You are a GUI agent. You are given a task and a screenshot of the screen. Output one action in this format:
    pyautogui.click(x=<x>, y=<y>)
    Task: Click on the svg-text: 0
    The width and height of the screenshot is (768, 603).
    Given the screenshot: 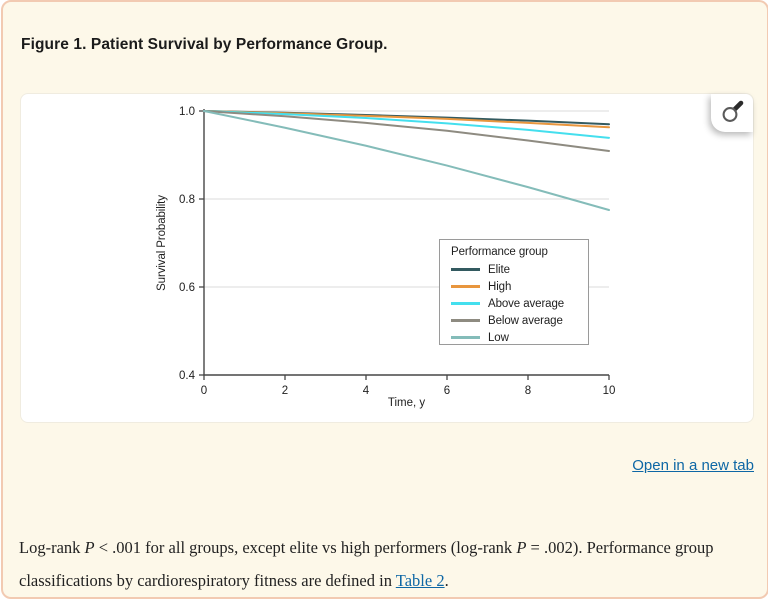 What is the action you would take?
    pyautogui.click(x=204, y=391)
    